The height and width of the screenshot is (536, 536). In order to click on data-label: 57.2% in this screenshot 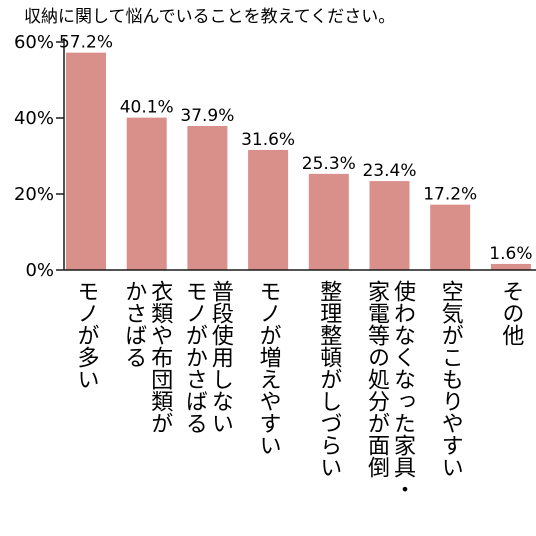, I will do `click(86, 43)`.